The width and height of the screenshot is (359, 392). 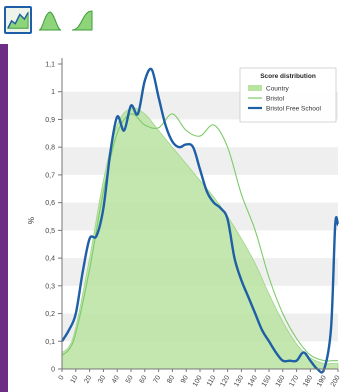 What do you see at coordinates (293, 109) in the screenshot?
I see `legend-entry-bristol-free-school: Bristol Free School` at bounding box center [293, 109].